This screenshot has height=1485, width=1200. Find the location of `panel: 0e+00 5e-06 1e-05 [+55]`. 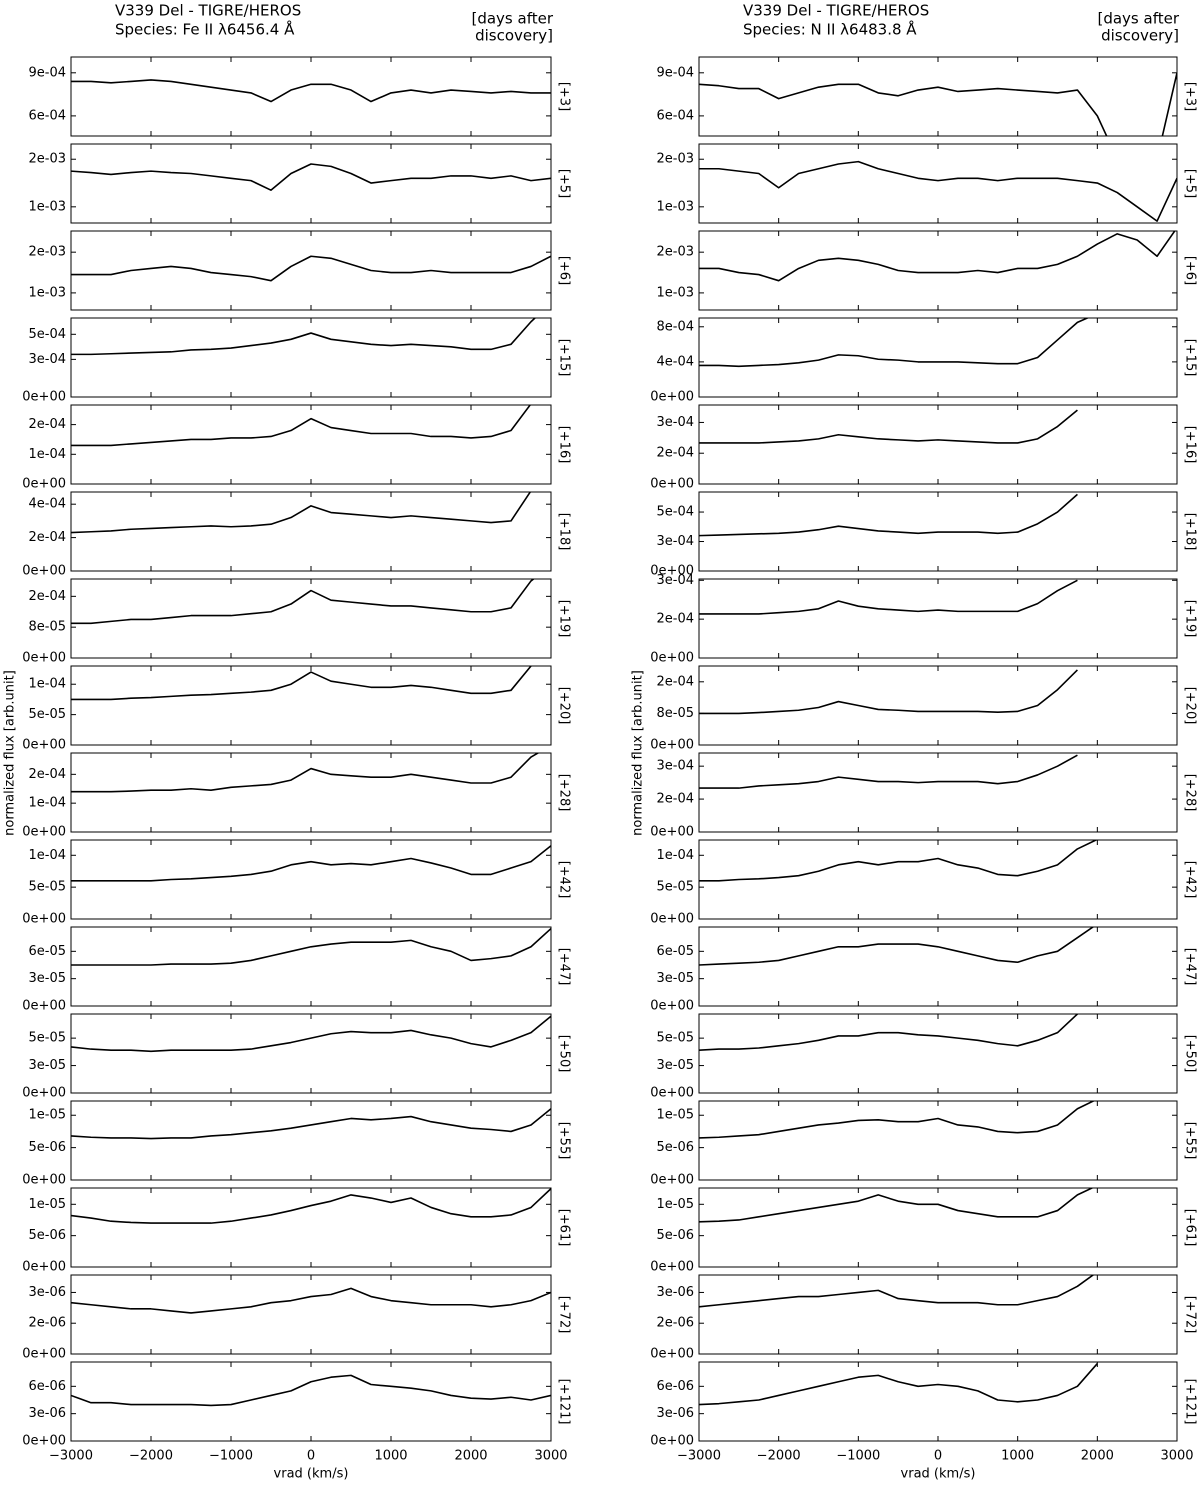

panel: 0e+00 5e-06 1e-05 [+55] is located at coordinates (297, 1144).